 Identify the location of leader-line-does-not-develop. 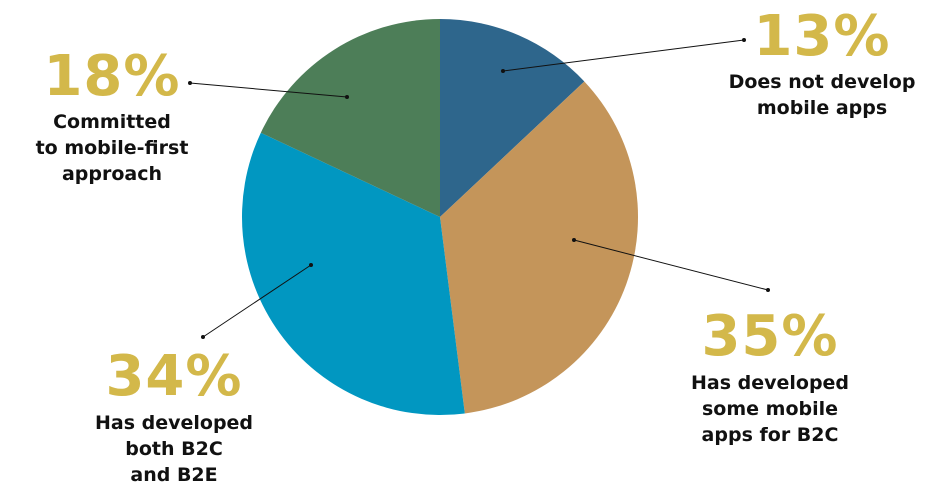
(623, 55).